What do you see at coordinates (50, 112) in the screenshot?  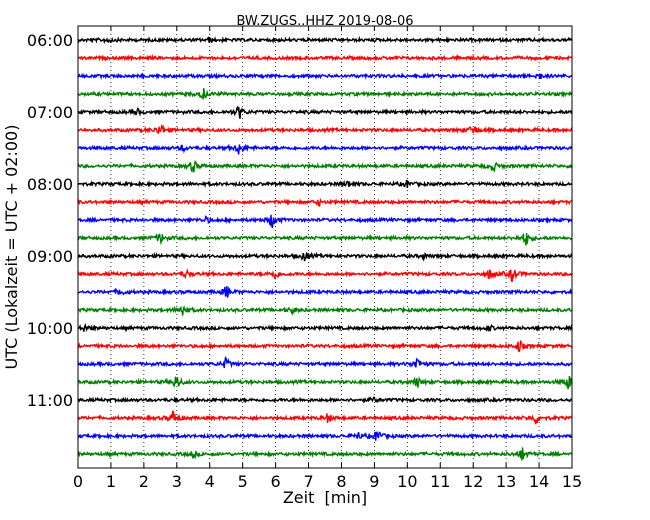 I see `y-tick-label-1: 07:00` at bounding box center [50, 112].